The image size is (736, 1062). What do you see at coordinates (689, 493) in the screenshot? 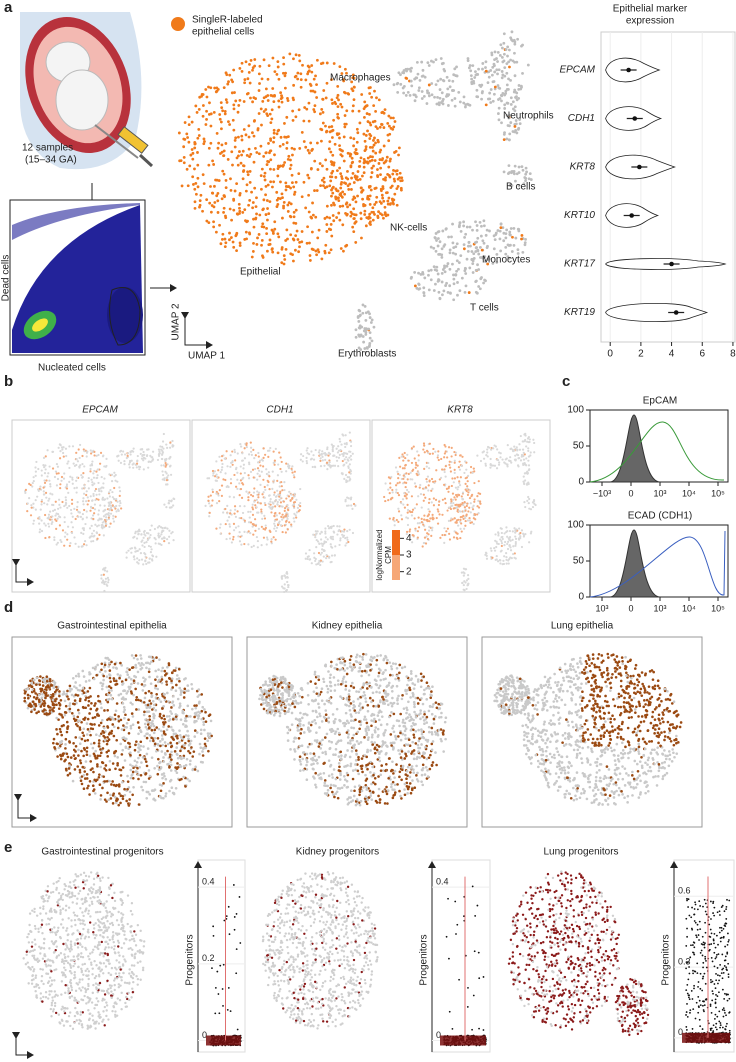
I see `x-tick-label: 10⁴` at bounding box center [689, 493].